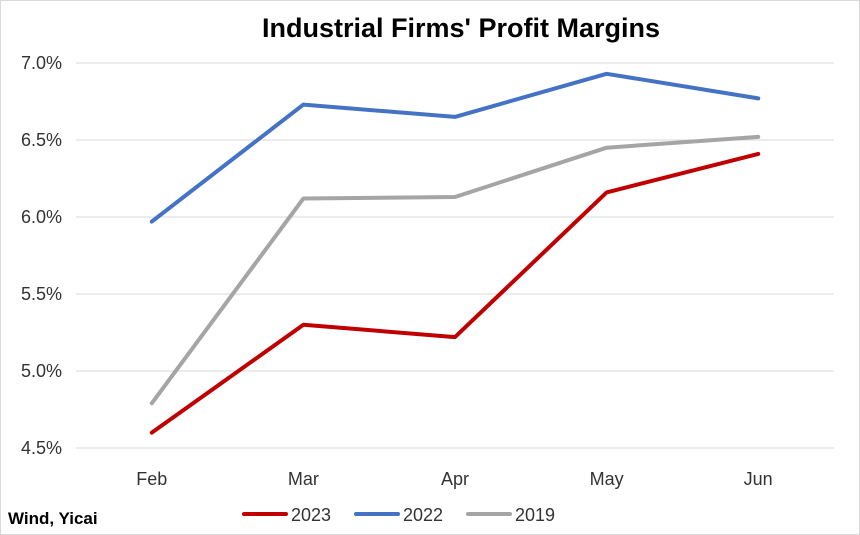 The image size is (860, 535). What do you see at coordinates (53, 518) in the screenshot?
I see `source-note: Wind, Yicai` at bounding box center [53, 518].